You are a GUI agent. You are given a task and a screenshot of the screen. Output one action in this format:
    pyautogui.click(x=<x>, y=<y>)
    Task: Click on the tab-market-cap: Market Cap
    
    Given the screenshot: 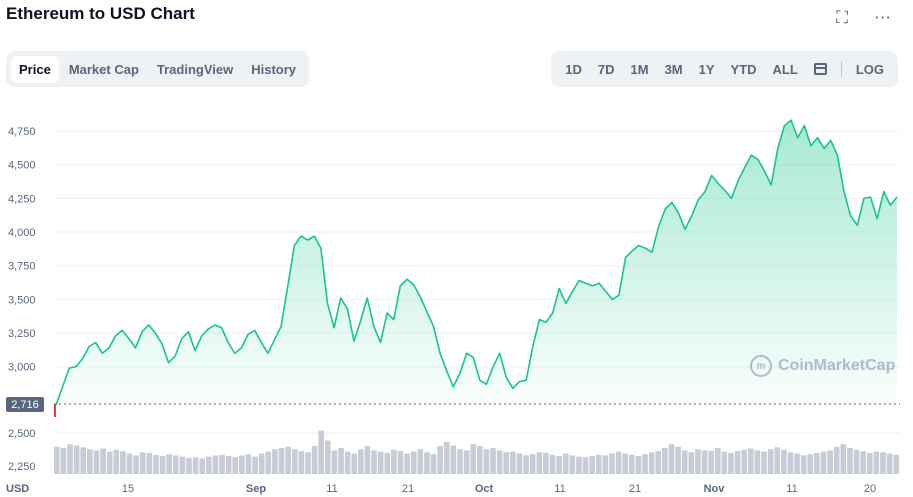 What is the action you would take?
    pyautogui.click(x=103, y=69)
    